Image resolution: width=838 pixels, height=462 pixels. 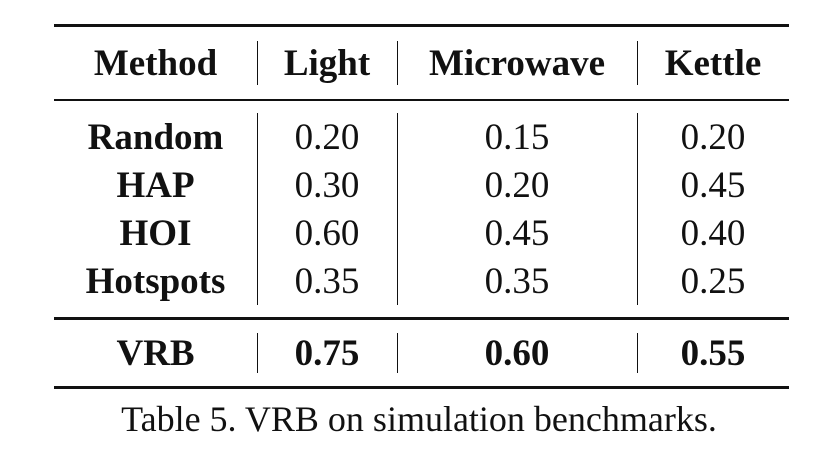 What do you see at coordinates (713, 185) in the screenshot?
I see `kettle-cell: 0.45` at bounding box center [713, 185].